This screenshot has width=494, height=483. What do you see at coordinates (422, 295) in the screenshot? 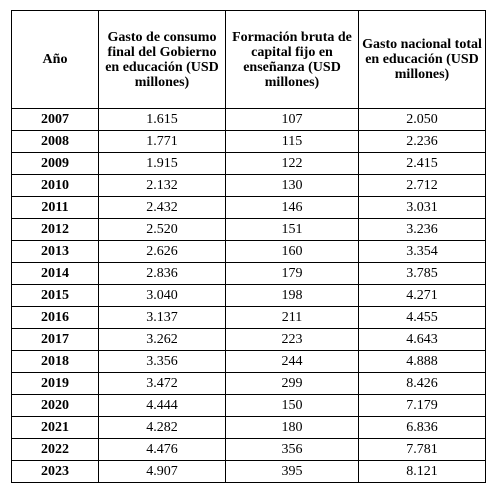
I see `total-spending-cell: 4.271` at bounding box center [422, 295].